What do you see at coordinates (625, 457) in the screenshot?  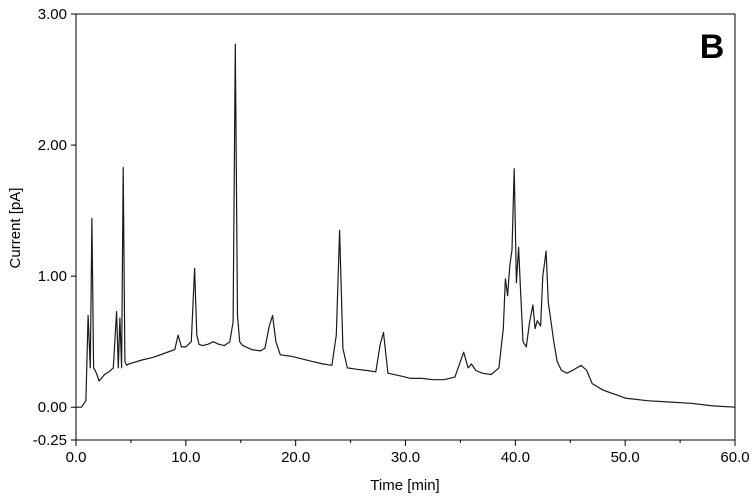 I see `x-tick-label: 50.0` at bounding box center [625, 457].